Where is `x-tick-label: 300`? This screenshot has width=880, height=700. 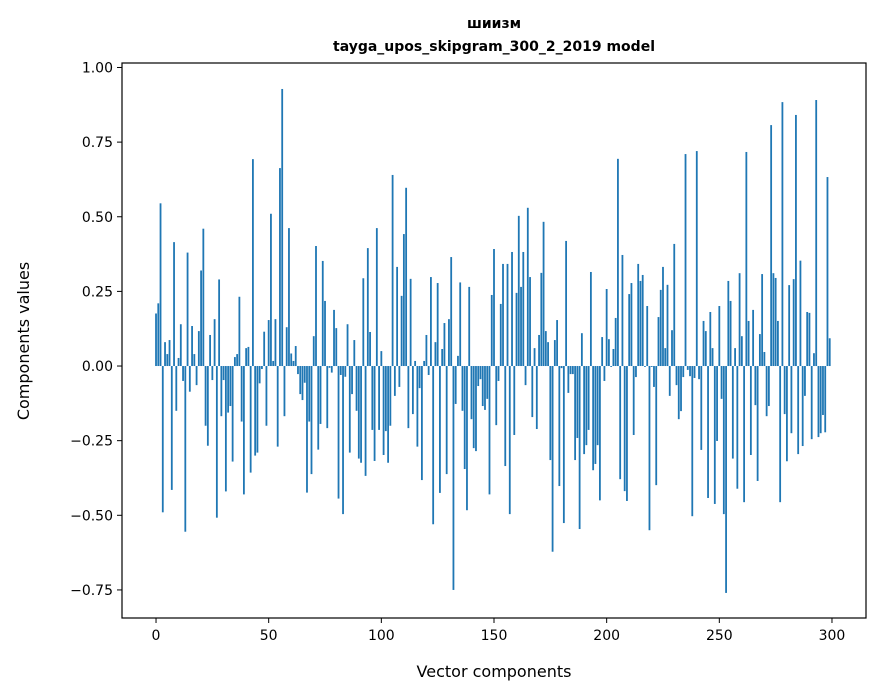
x-tick-label: 300 is located at coordinates (832, 636).